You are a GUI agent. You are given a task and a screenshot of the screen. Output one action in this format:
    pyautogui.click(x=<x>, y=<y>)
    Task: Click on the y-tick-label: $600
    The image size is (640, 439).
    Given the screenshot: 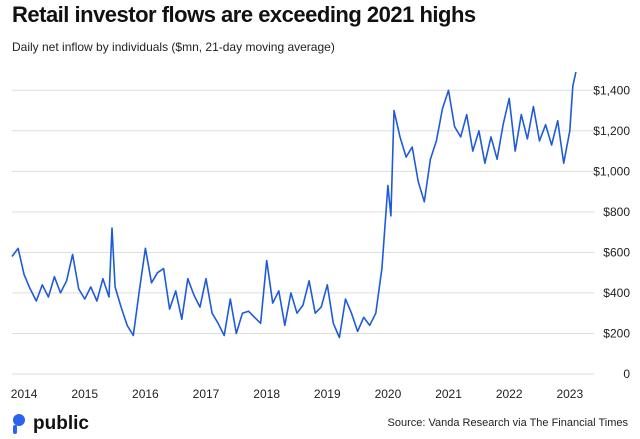 What is the action you would take?
    pyautogui.click(x=616, y=252)
    